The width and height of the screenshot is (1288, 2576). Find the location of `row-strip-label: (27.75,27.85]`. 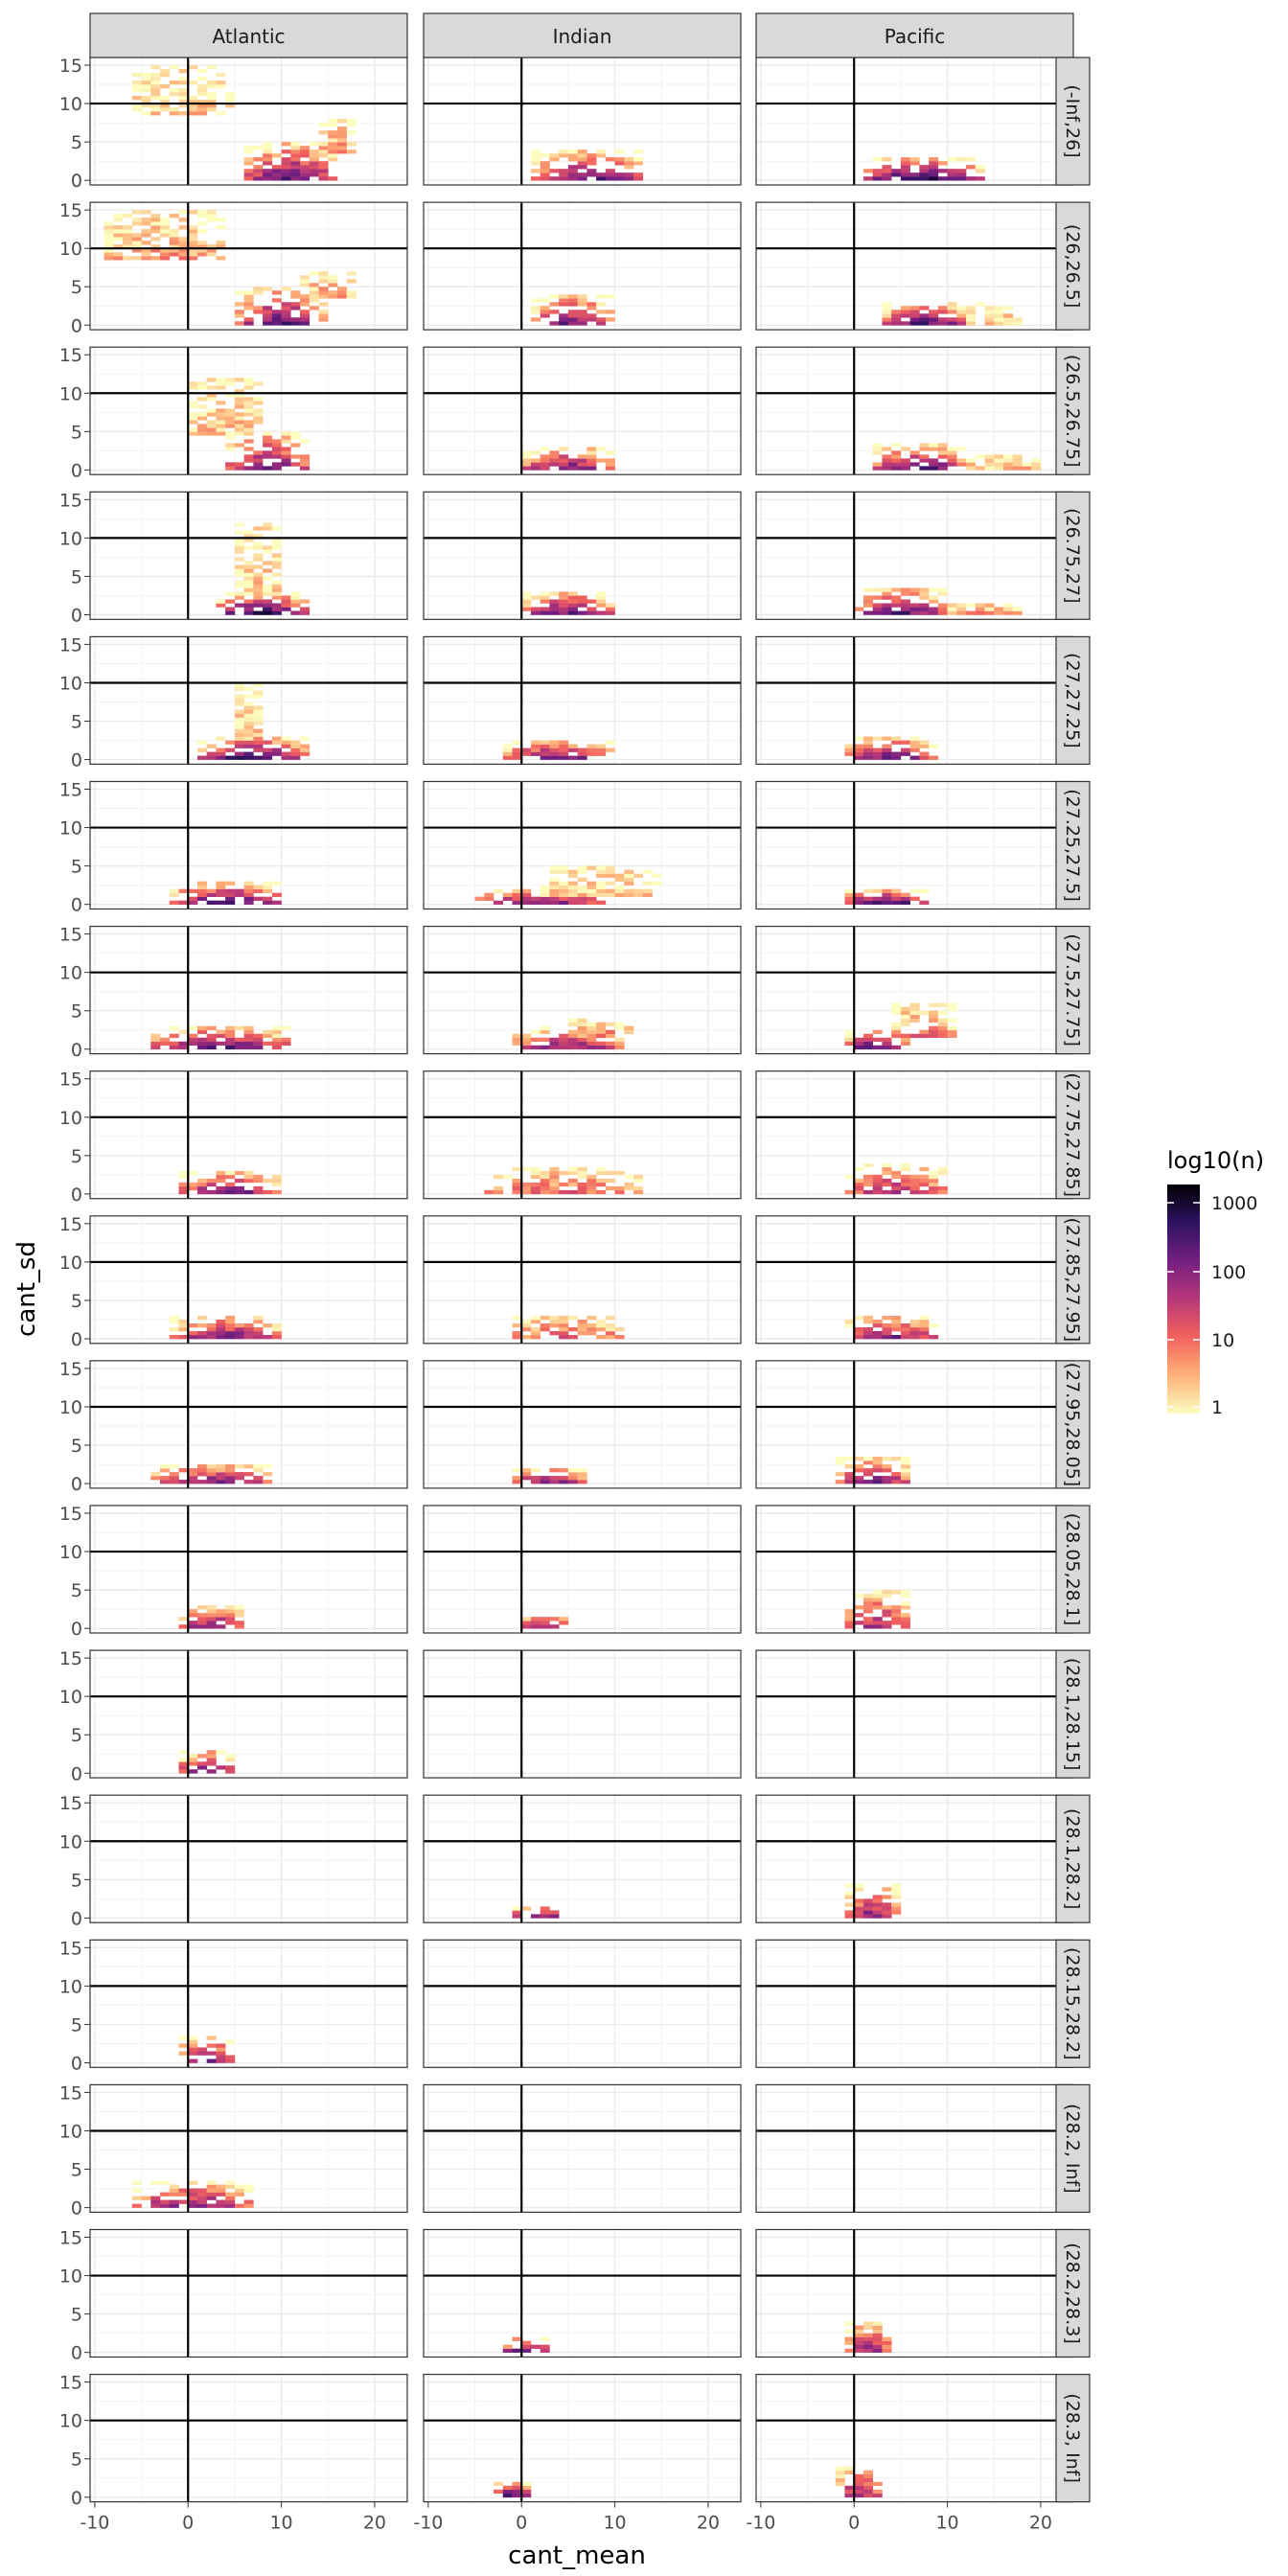

row-strip-label: (27.75,27.85] is located at coordinates (1072, 1134).